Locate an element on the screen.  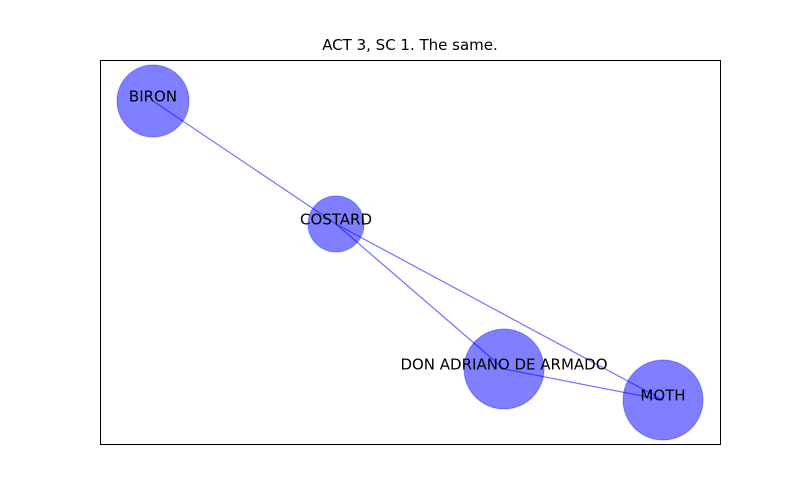
node-label-costard: COSTARD is located at coordinates (336, 220).